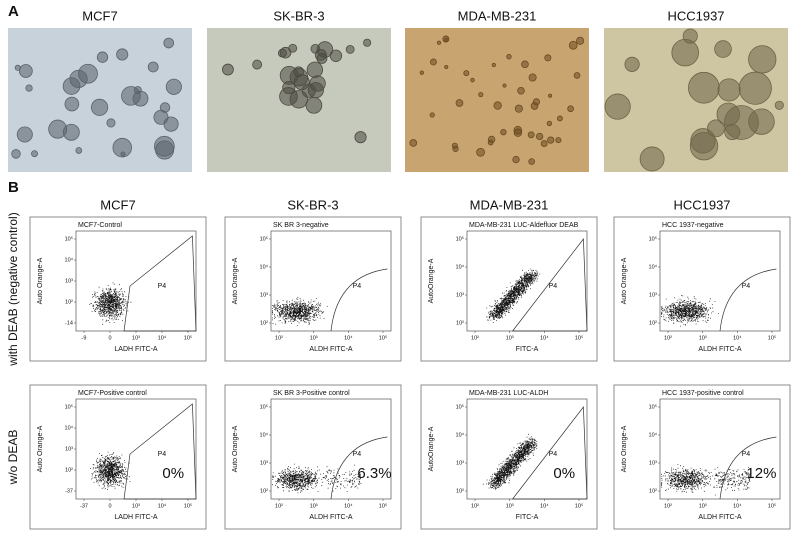 This screenshot has height=538, width=800. Describe the element at coordinates (301, 225) in the screenshot. I see `plot-title: SK BR 3-negative` at that location.